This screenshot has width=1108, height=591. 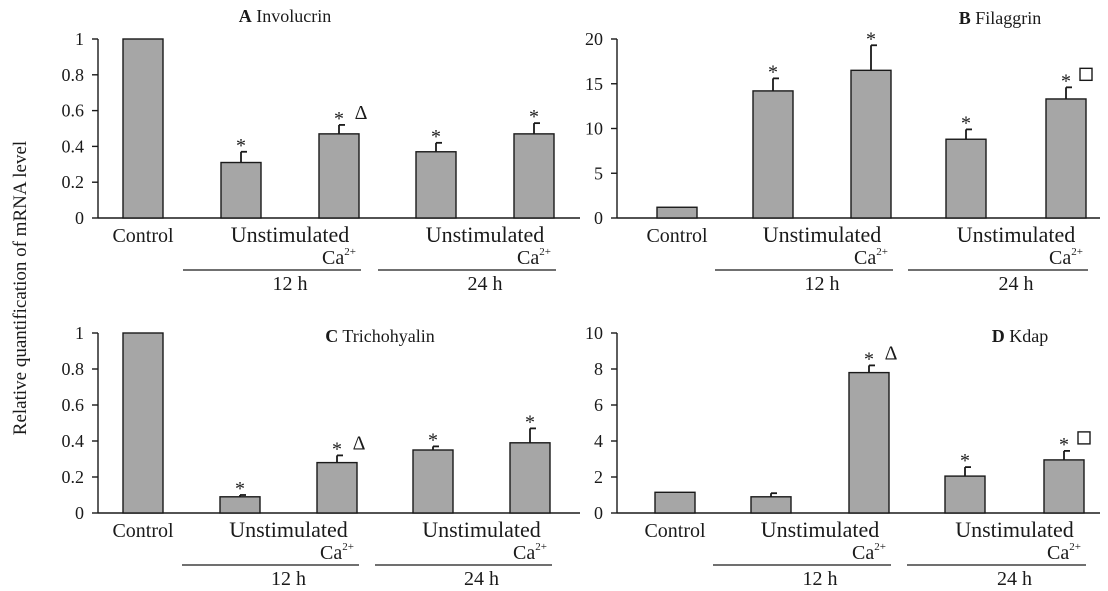 What do you see at coordinates (73, 405) in the screenshot?
I see `y-tick-label: 0.6` at bounding box center [73, 405].